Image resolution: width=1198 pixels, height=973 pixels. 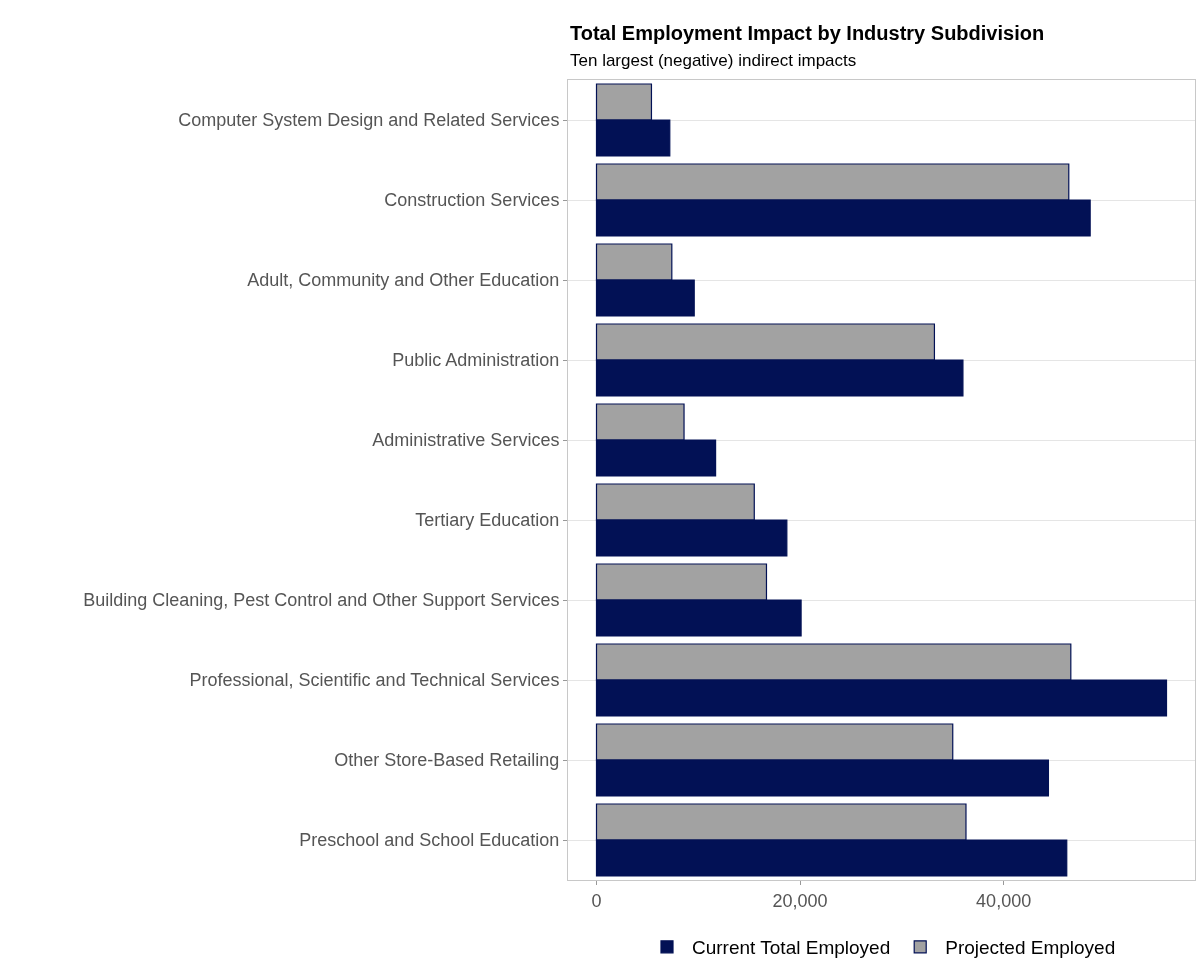 What do you see at coordinates (447, 760) in the screenshot?
I see `y-tick-label: Other Store-Based Retailing` at bounding box center [447, 760].